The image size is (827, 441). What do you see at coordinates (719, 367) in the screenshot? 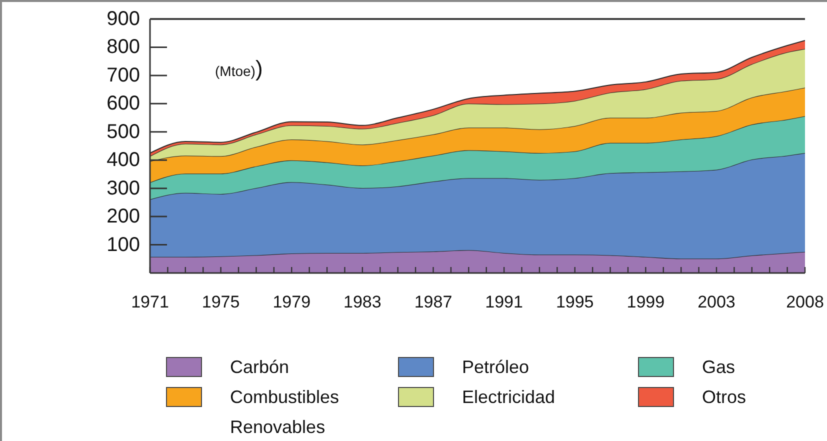
I see `legend-label: Gas` at bounding box center [719, 367].